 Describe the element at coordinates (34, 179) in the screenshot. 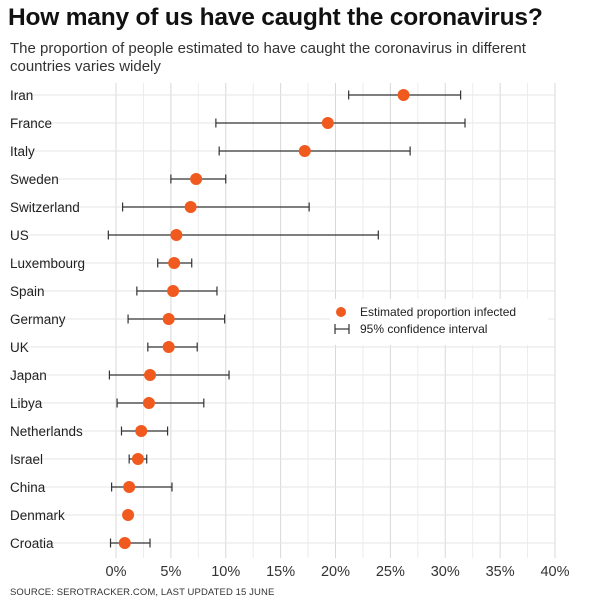

I see `category-label: Sweden` at that location.